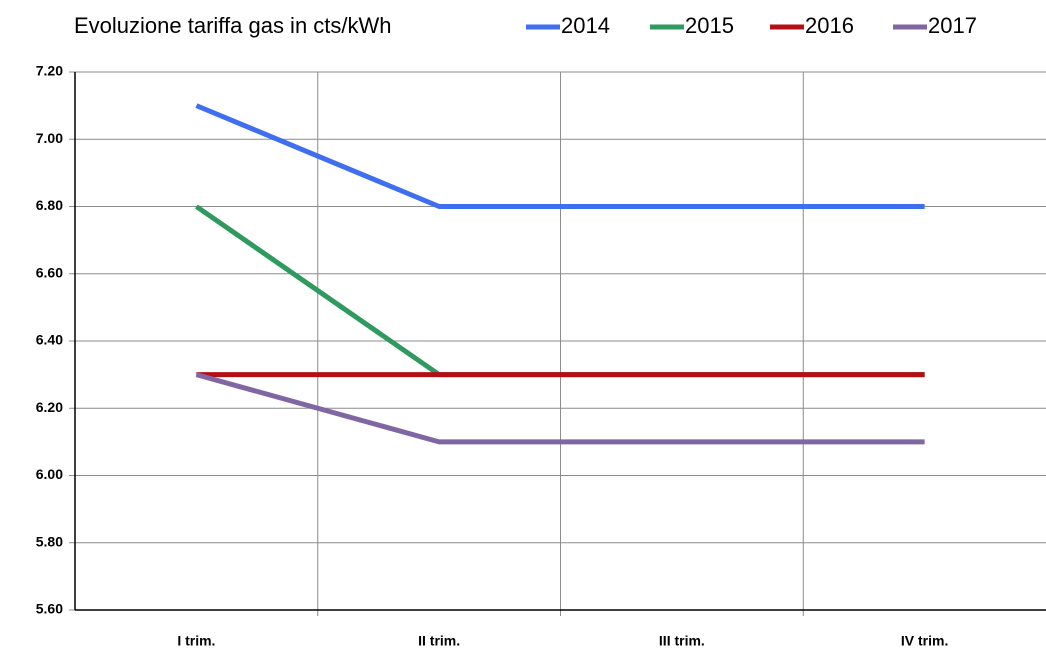 The height and width of the screenshot is (648, 1046). I want to click on x-tick-label: I trim., so click(196, 640).